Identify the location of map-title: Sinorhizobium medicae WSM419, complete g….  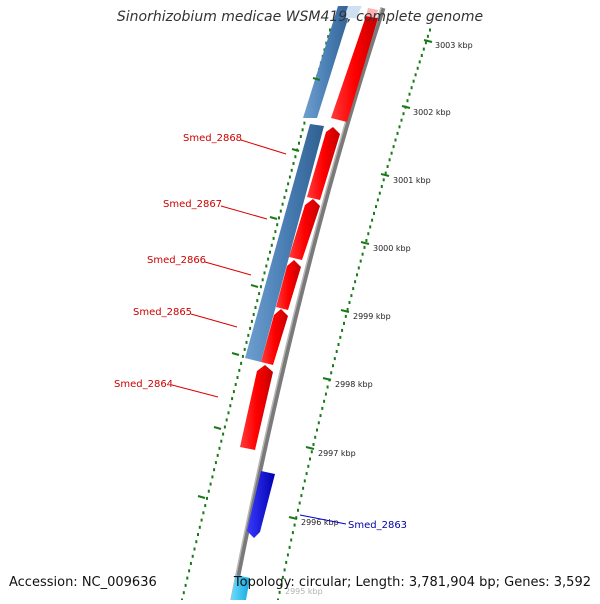
(300, 17).